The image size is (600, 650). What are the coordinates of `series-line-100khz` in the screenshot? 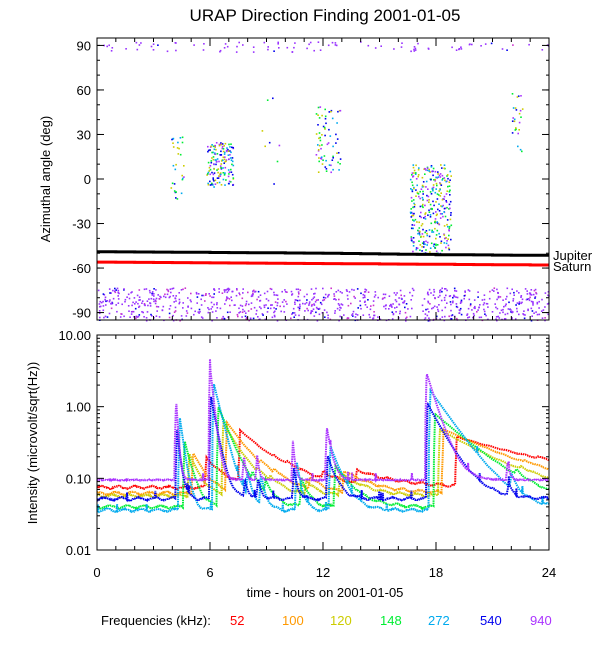 It's located at (323, 458).